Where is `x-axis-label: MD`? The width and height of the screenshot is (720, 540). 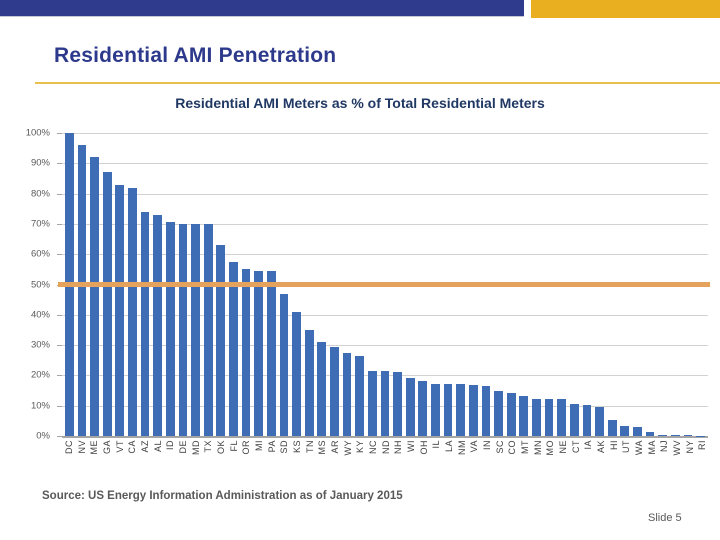
x-axis-label: MD is located at coordinates (195, 447).